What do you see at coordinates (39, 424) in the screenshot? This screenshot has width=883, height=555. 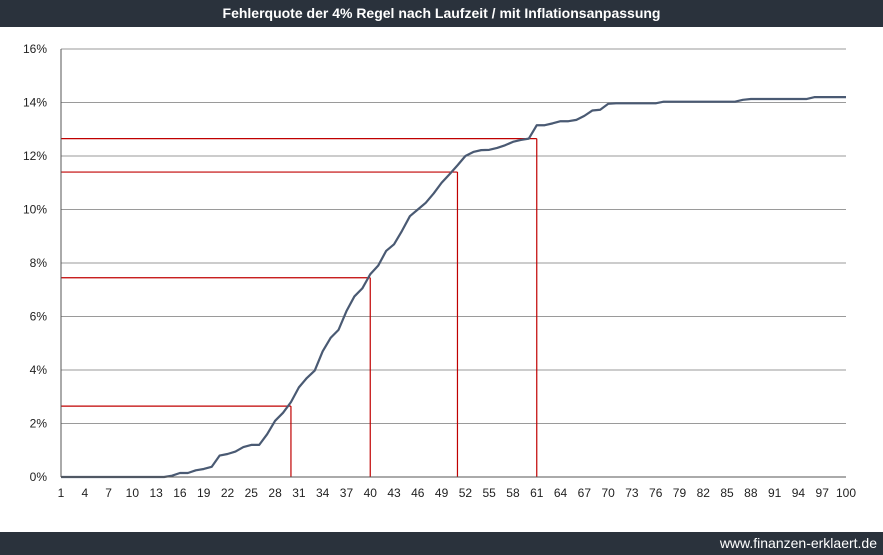 I see `y-tick-label: 2%` at bounding box center [39, 424].